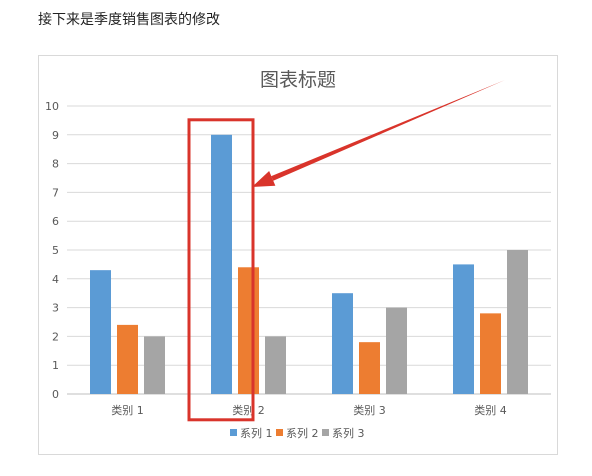  Describe the element at coordinates (55, 365) in the screenshot. I see `y-tick-label: 1` at that location.